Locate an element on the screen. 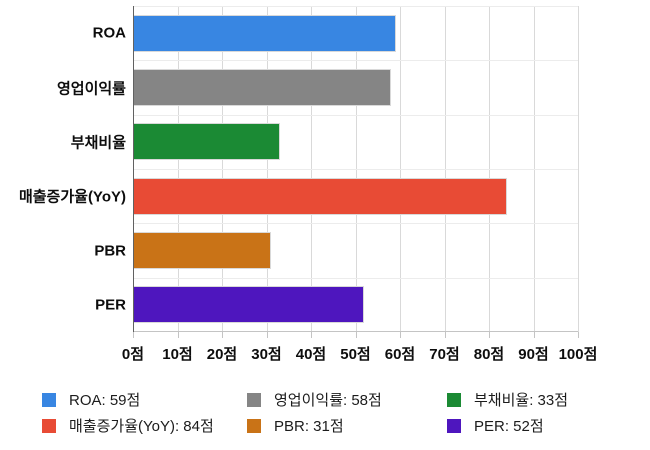 Image resolution: width=650 pixels, height=450 pixels. legend-item: 매출증가율(YoY): 84점 is located at coordinates (144, 425).